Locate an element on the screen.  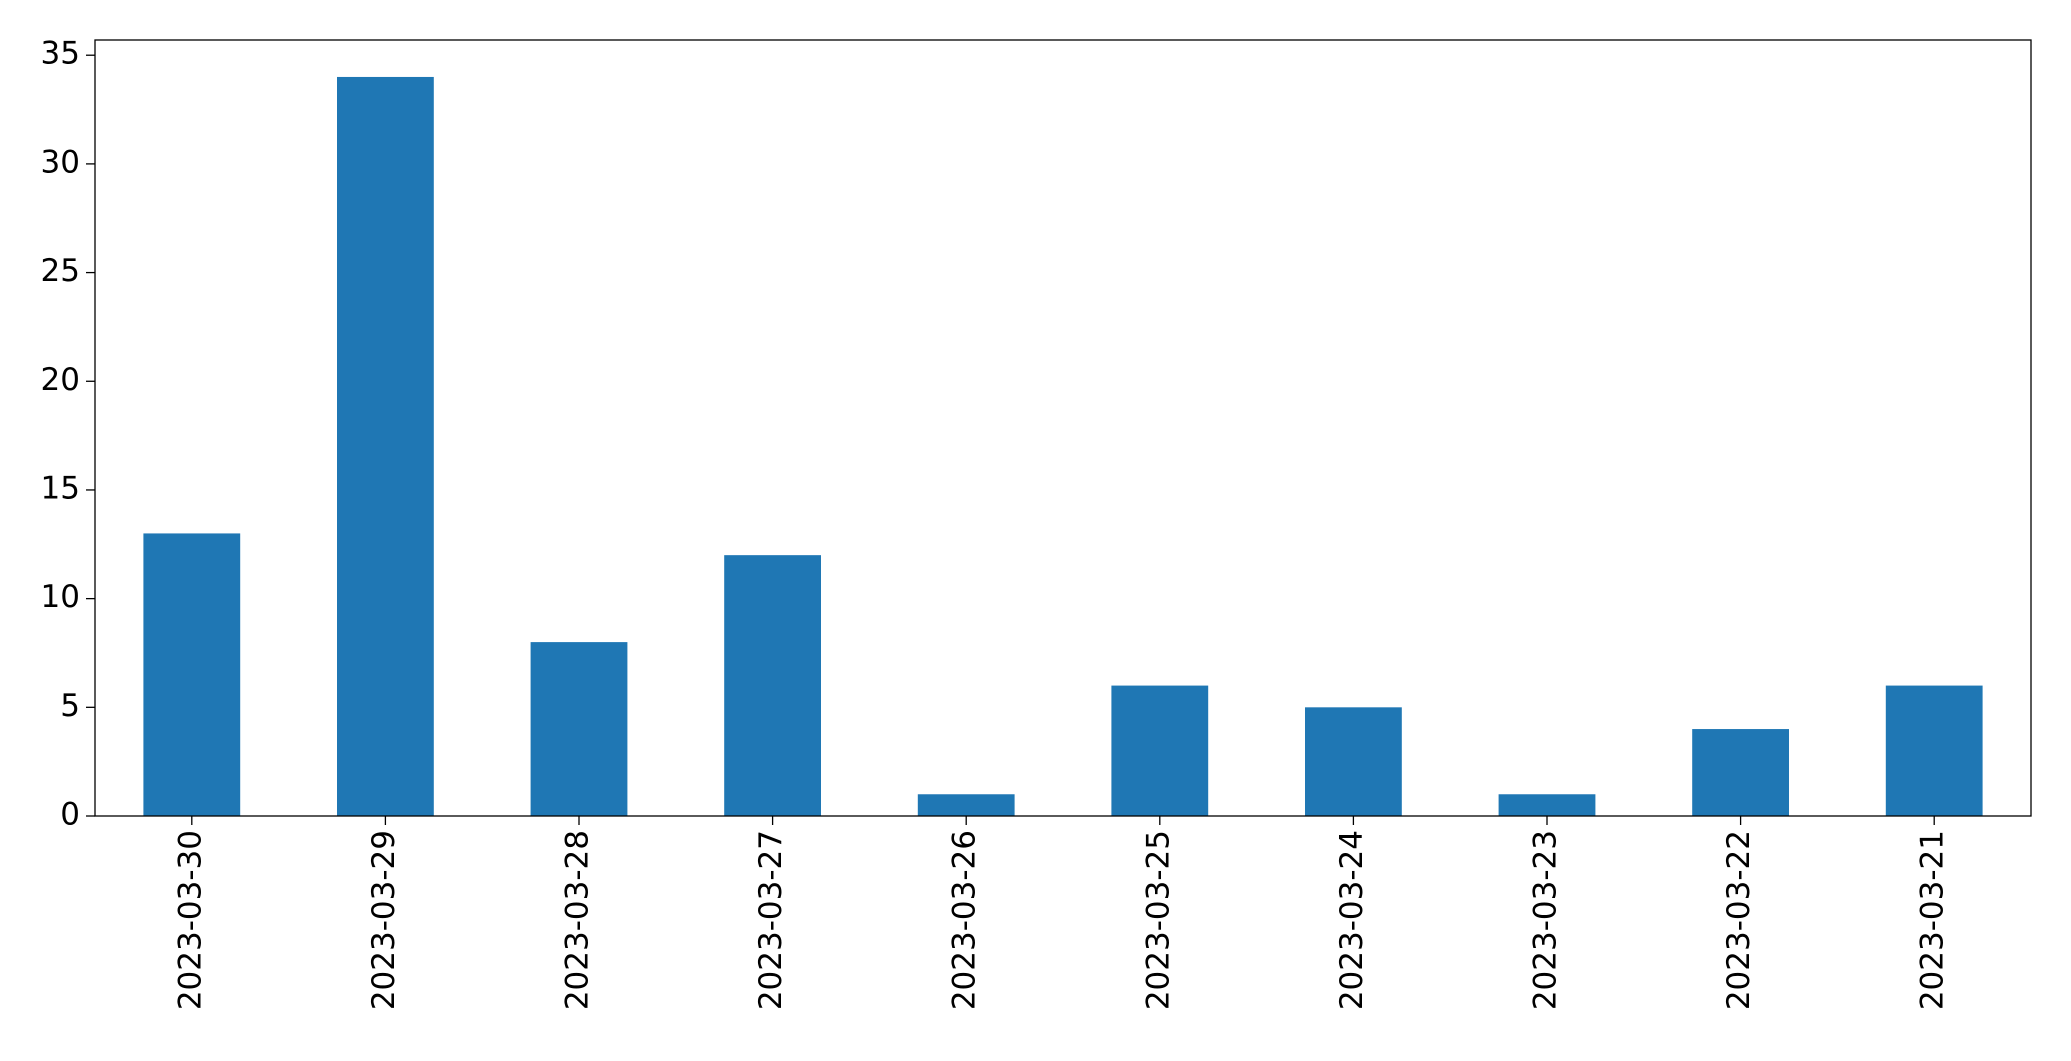
x-tick-label: 2023-03-21 is located at coordinates (1933, 920).